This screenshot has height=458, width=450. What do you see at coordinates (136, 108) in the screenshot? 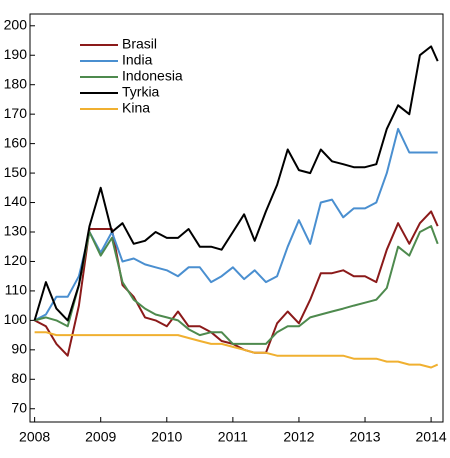
I see `legend-label: Kina` at bounding box center [136, 108].